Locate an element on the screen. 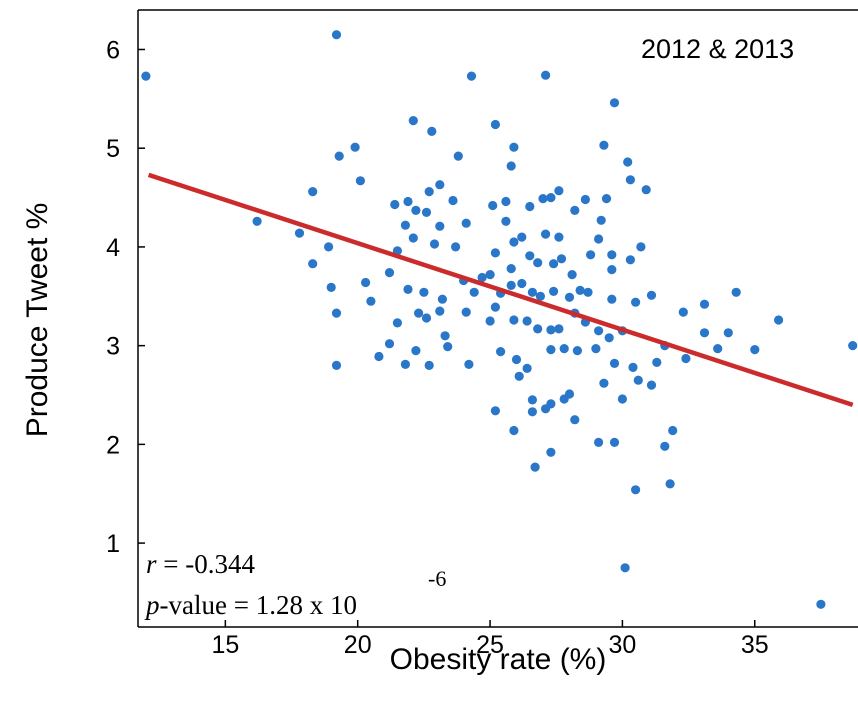 The image size is (858, 702). x-tick-label: 20 is located at coordinates (358, 645).